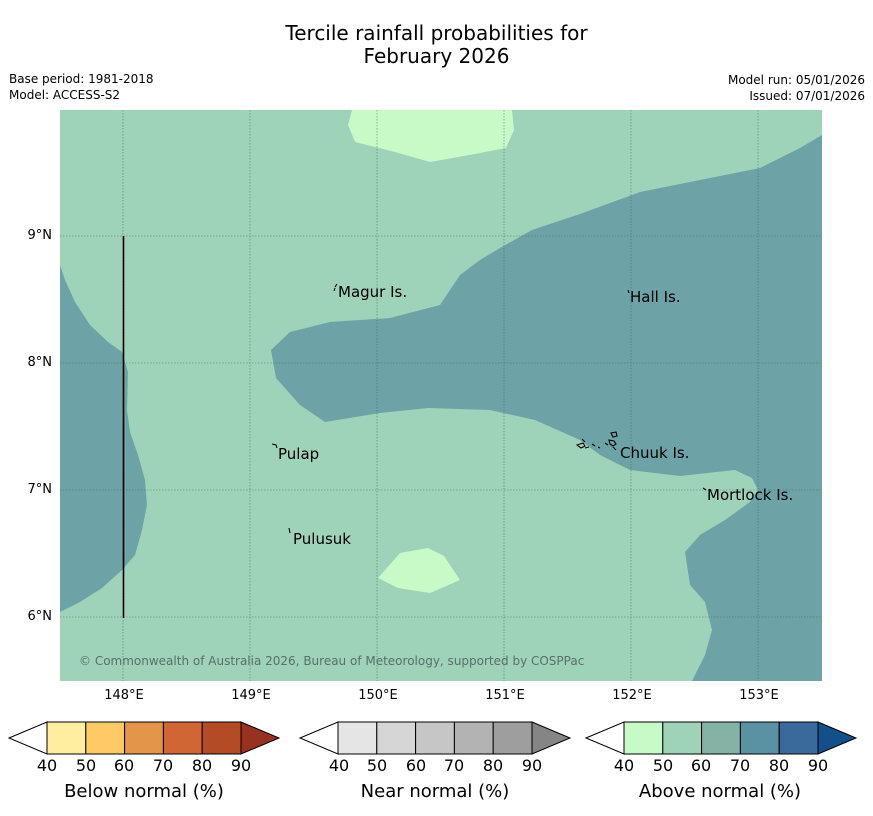 The image size is (873, 816). I want to click on above-tick-90: 90, so click(818, 765).